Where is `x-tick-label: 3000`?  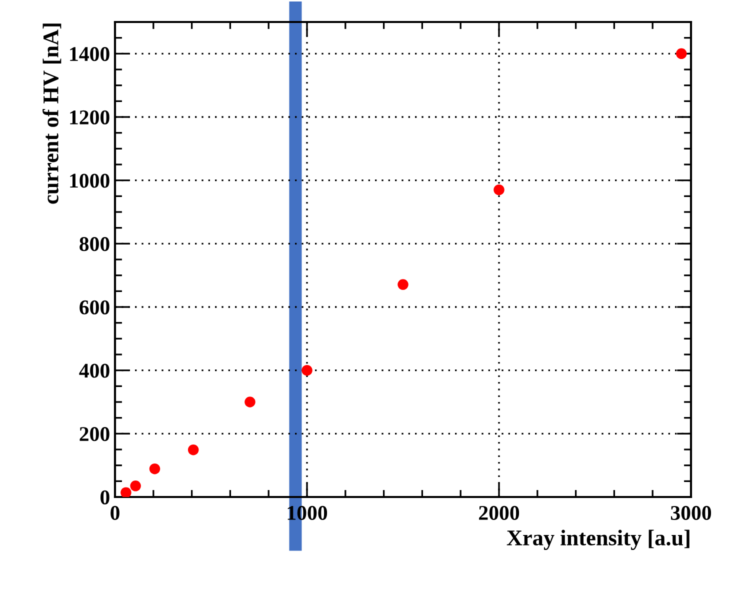
x-tick-label: 3000 is located at coordinates (691, 513).